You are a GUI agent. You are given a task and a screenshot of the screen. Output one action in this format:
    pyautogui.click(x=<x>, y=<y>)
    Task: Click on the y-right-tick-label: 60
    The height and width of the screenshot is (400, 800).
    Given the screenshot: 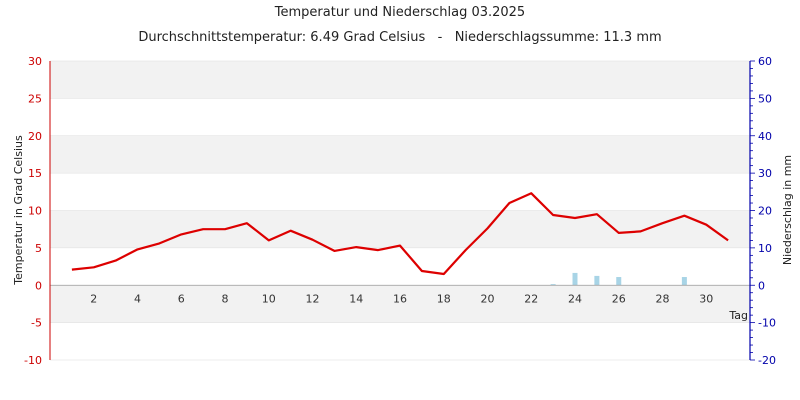 What is the action you would take?
    pyautogui.click(x=765, y=61)
    